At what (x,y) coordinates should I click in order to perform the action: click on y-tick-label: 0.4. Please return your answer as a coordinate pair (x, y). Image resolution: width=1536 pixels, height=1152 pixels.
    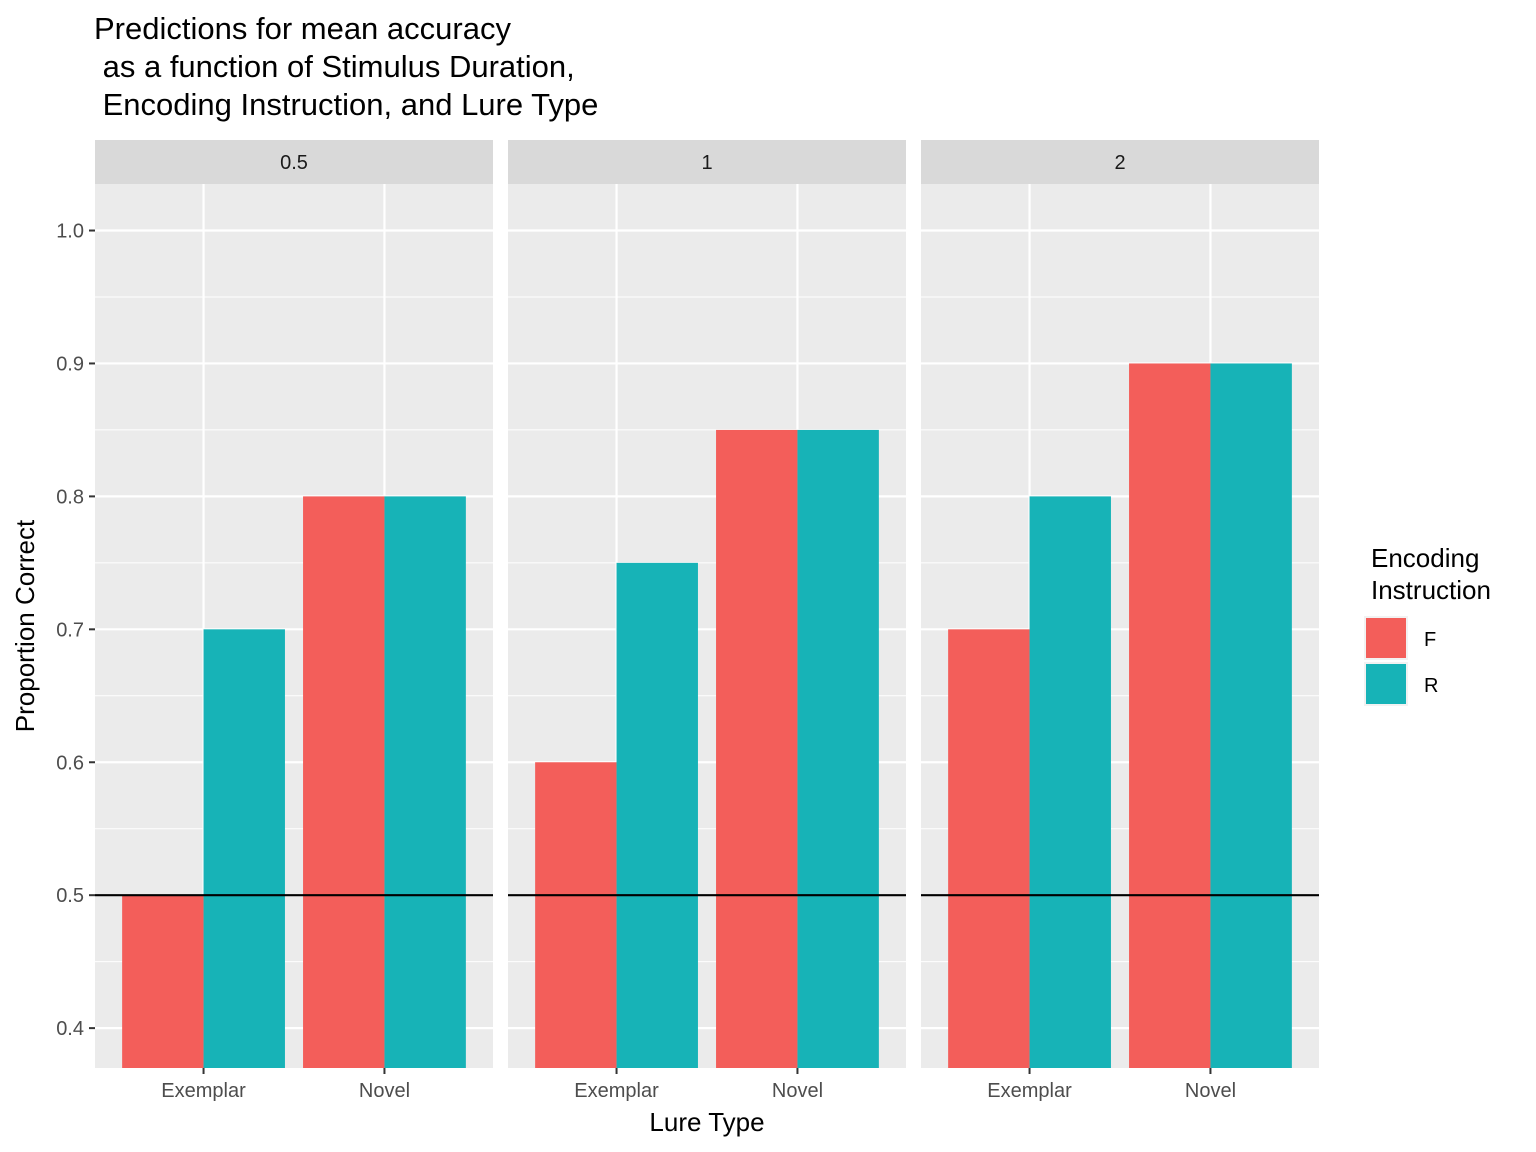
    Looking at the image, I should click on (70, 1029).